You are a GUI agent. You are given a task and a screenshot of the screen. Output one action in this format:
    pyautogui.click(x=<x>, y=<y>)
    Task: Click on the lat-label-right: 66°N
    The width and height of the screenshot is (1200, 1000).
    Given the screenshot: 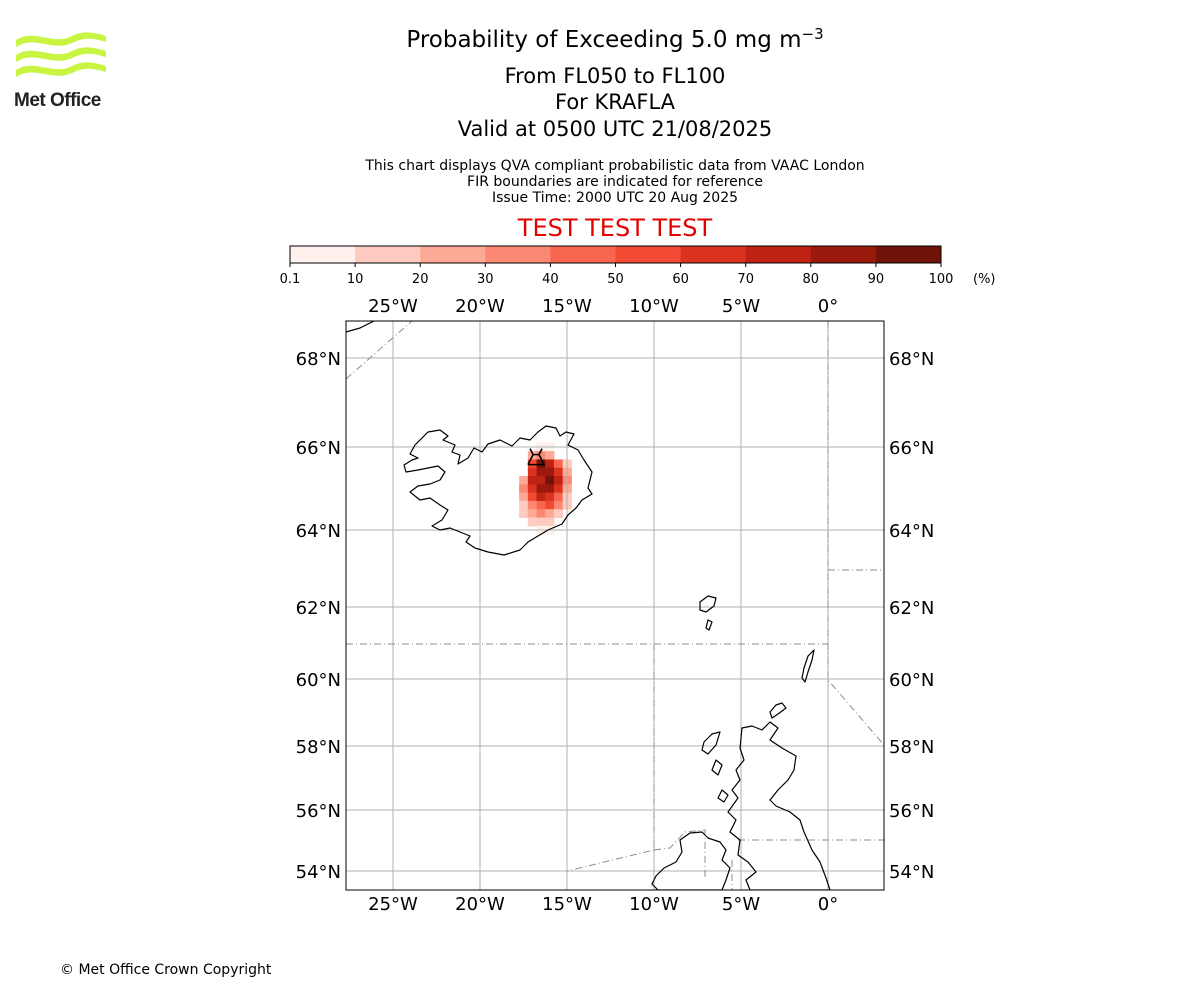 What is the action you would take?
    pyautogui.click(x=911, y=448)
    